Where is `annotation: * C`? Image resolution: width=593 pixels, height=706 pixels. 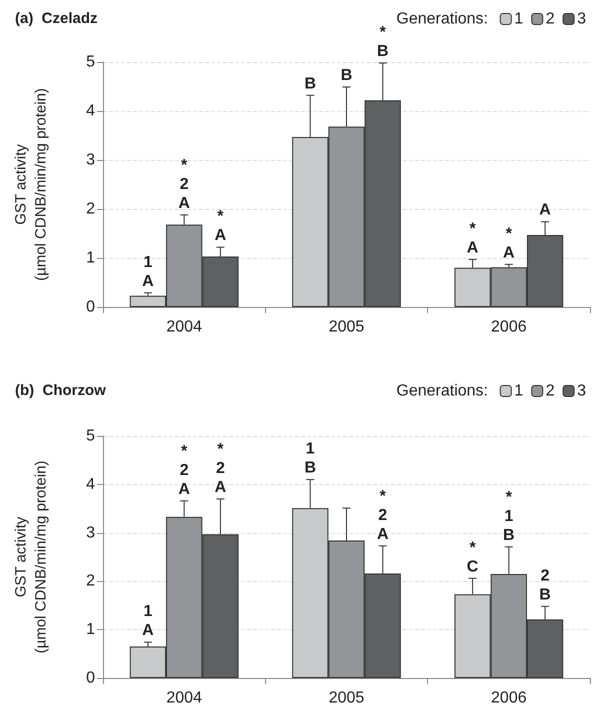
annotation: * C is located at coordinates (472, 557).